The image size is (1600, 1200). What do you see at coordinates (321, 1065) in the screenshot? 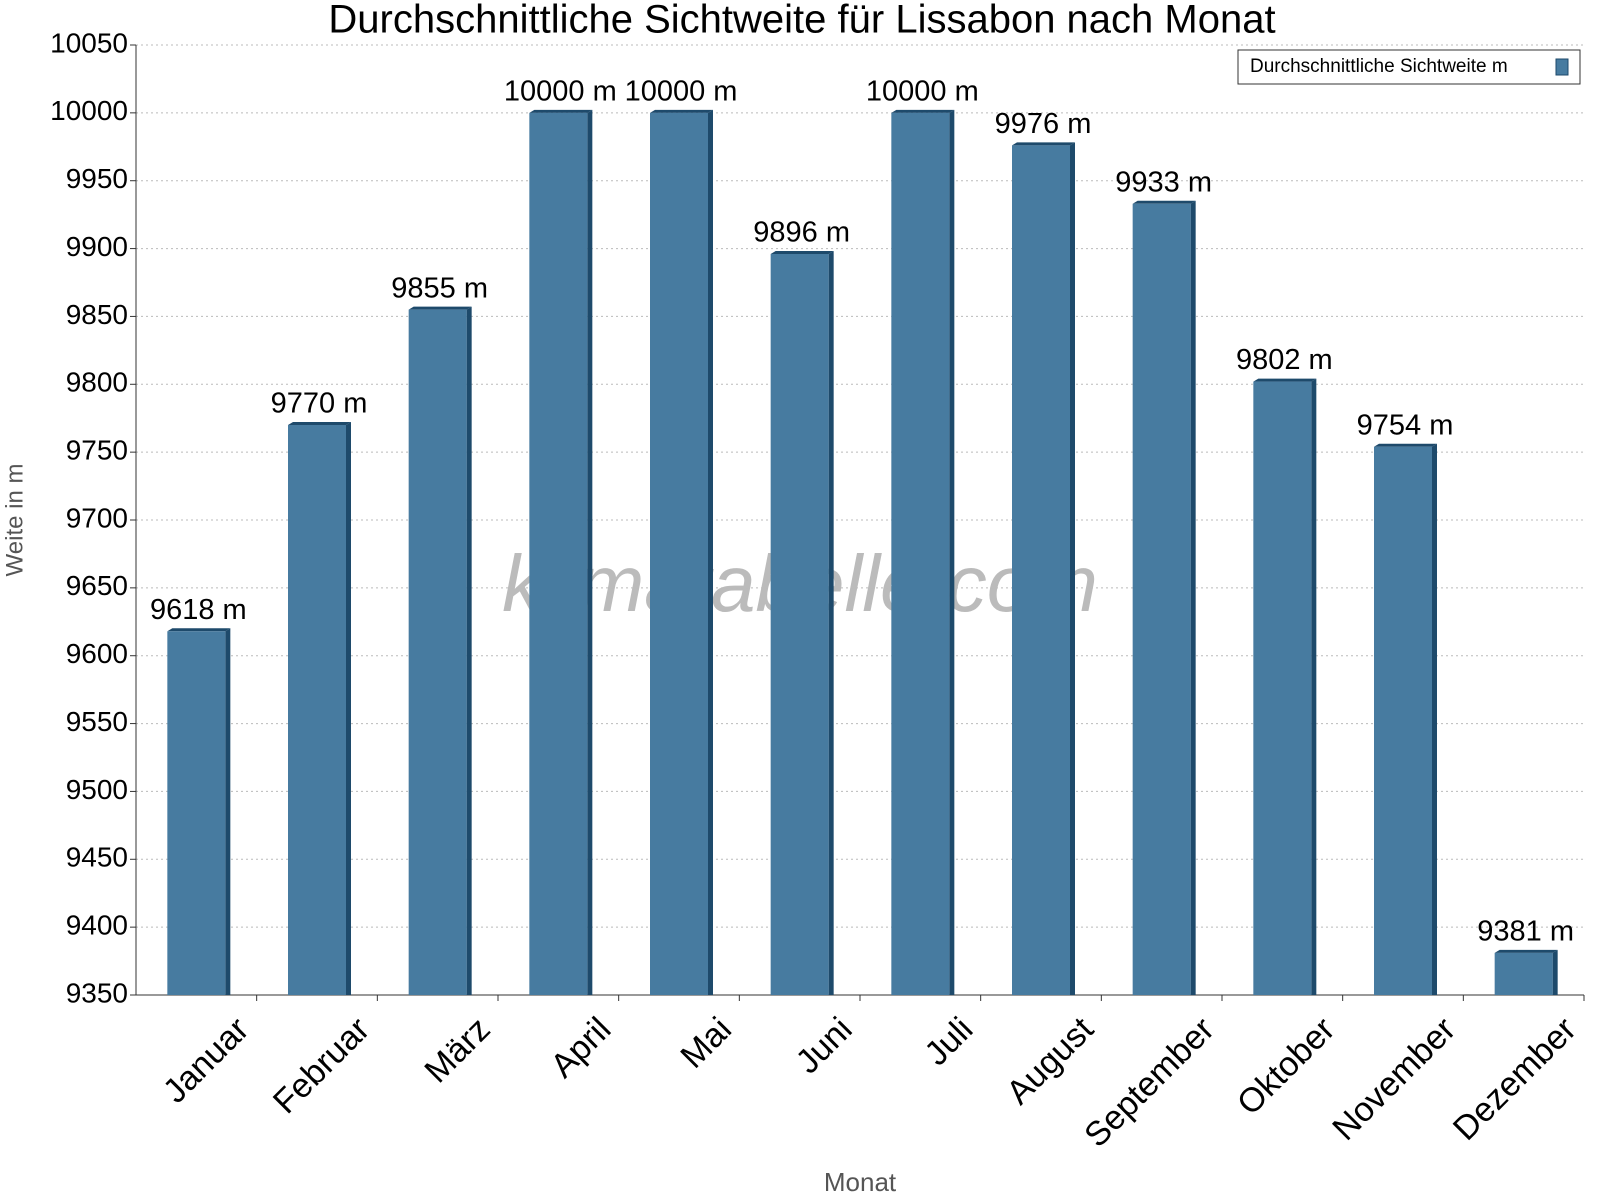
I see `x-tick-label: Februar` at bounding box center [321, 1065].